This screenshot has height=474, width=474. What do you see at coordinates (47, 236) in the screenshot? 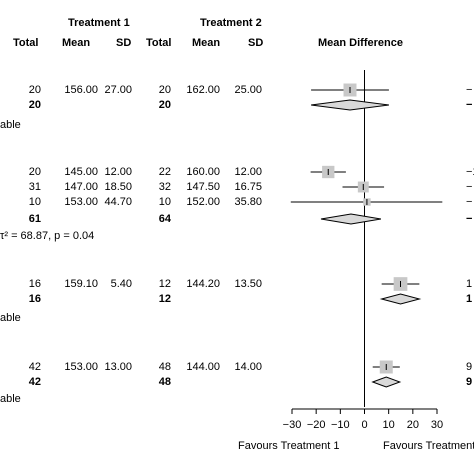
I see `subgroup-note: τ² = 68.87, p = 0.04` at bounding box center [47, 236].